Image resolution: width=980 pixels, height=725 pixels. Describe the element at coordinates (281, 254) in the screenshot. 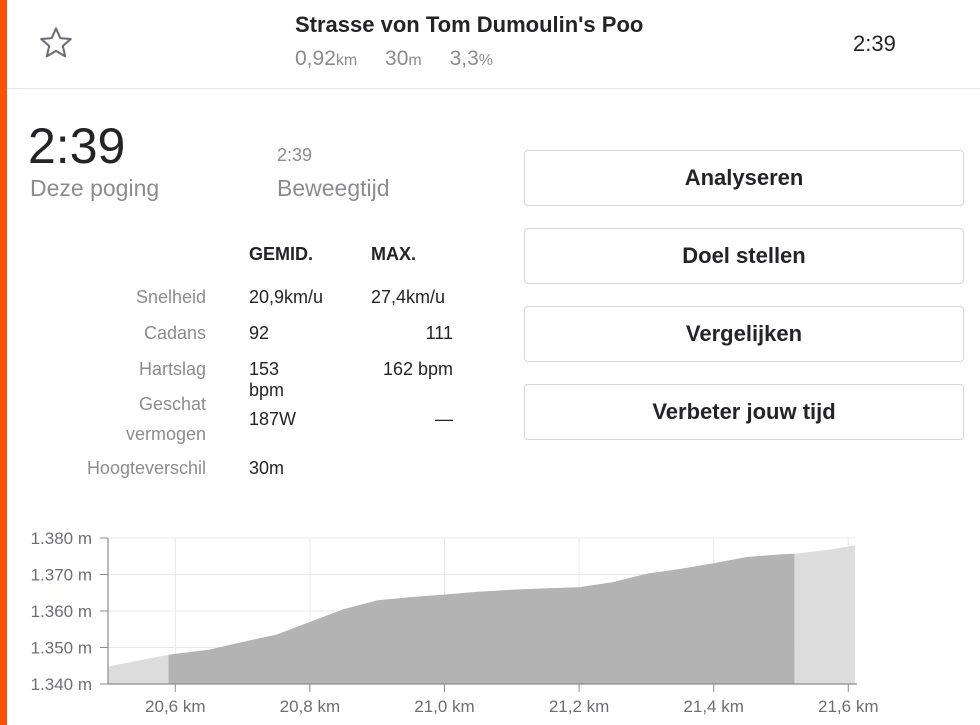

I see `col-header-avg: GEMID.` at that location.